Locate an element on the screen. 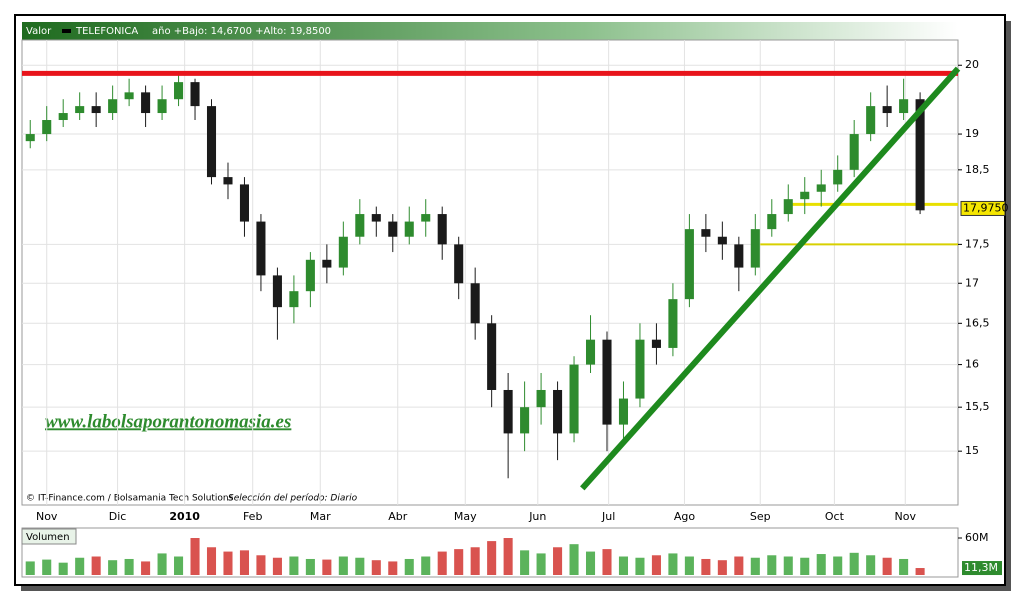  x-tick-label: May is located at coordinates (465, 516).